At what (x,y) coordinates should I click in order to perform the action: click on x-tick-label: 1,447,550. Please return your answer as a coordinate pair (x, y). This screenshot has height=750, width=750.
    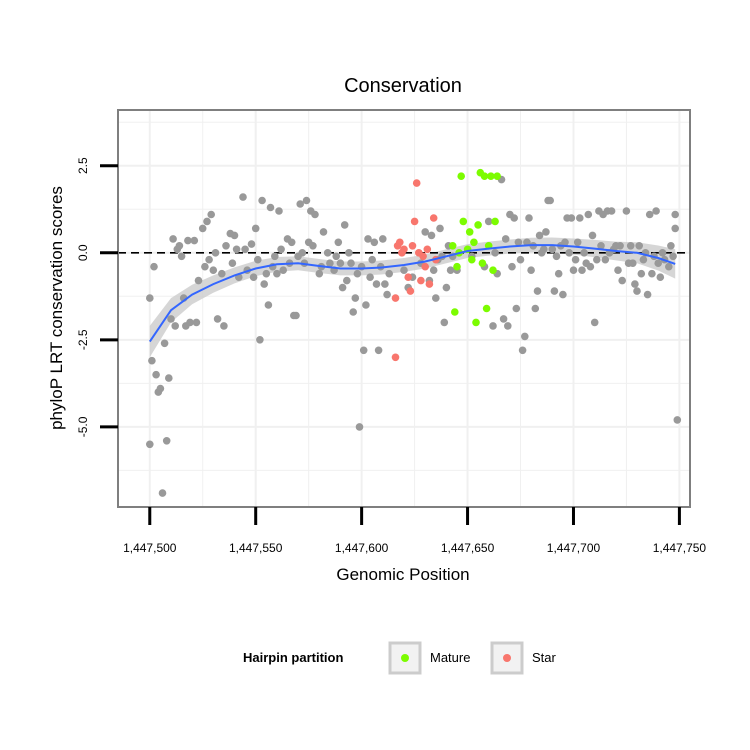
    Looking at the image, I should click on (256, 548).